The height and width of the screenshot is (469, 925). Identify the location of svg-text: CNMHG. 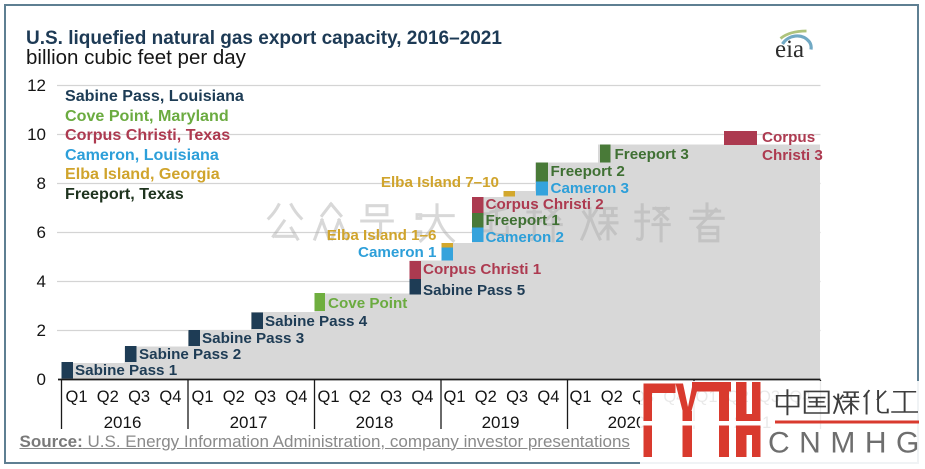
(846, 443).